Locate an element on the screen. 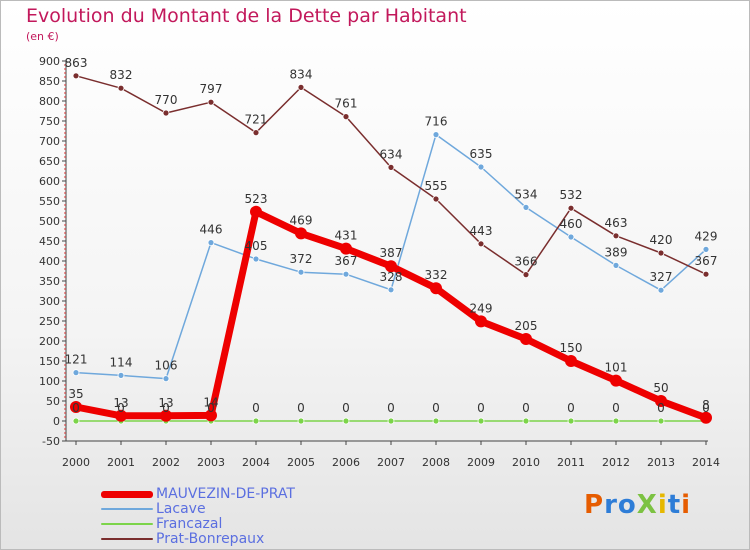 This screenshot has height=550, width=750. legend-item-prat-bonrepaux: Prat-Bonrepaux is located at coordinates (182, 539).